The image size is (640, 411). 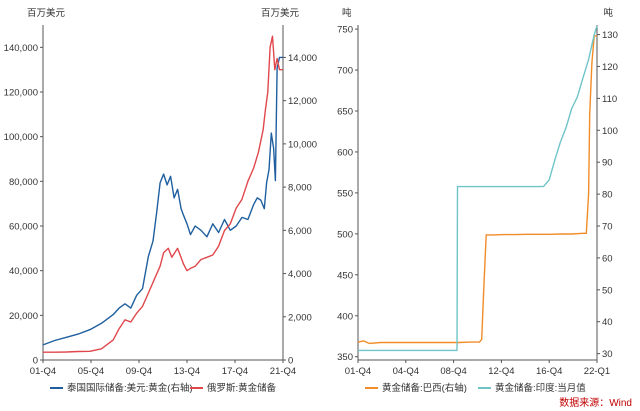 What do you see at coordinates (345, 193) in the screenshot?
I see `chart-right-y-left-tick-label: 550` at bounding box center [345, 193].